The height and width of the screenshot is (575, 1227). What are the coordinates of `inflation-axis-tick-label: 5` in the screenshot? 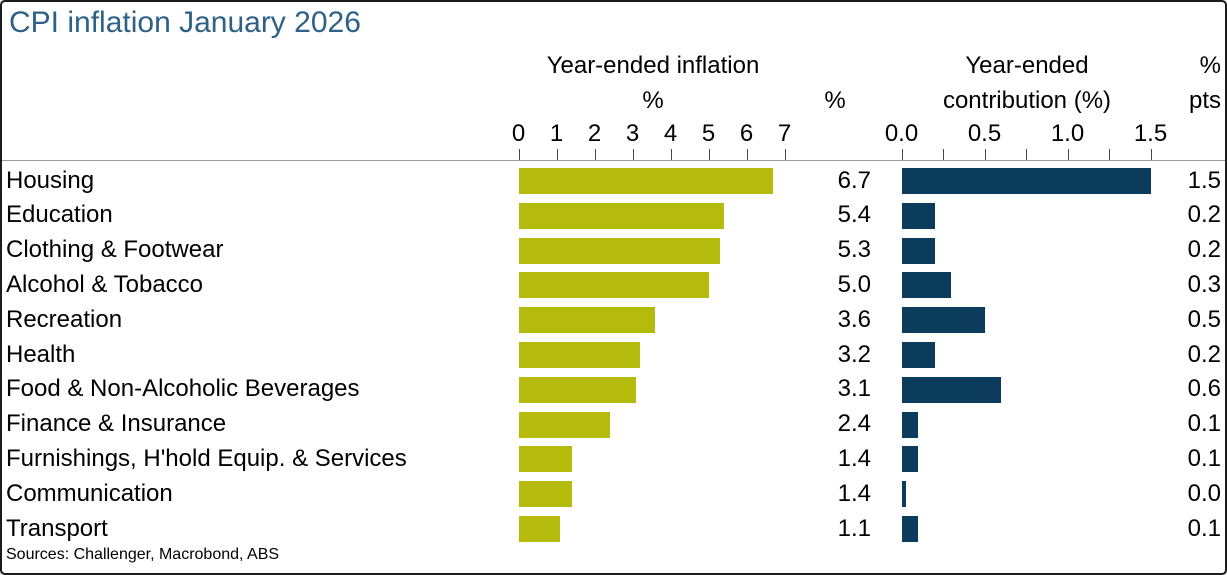 It's located at (708, 133).